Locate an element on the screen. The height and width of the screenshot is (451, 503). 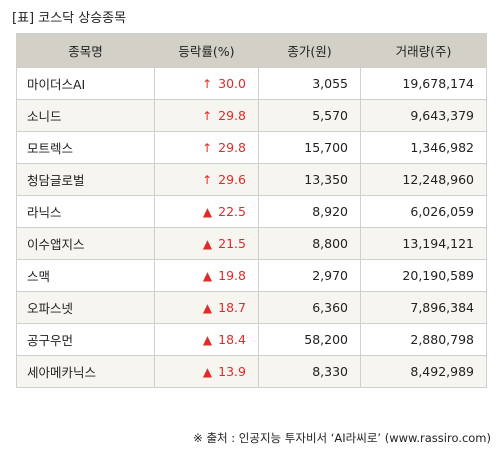
stock-name: 모트렉스 is located at coordinates (85, 147).